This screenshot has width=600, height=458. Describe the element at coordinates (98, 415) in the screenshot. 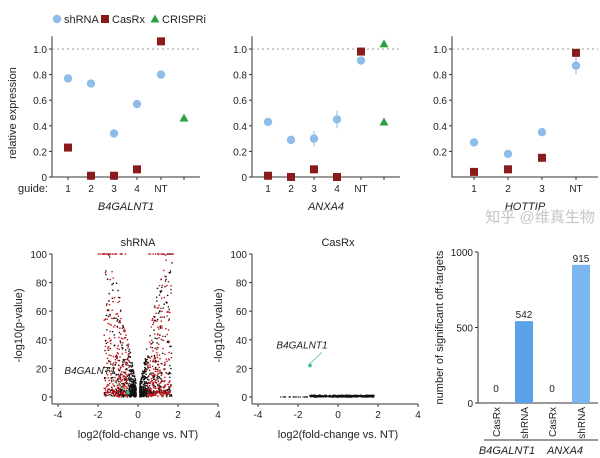

I see `x-tick-label: -2` at that location.